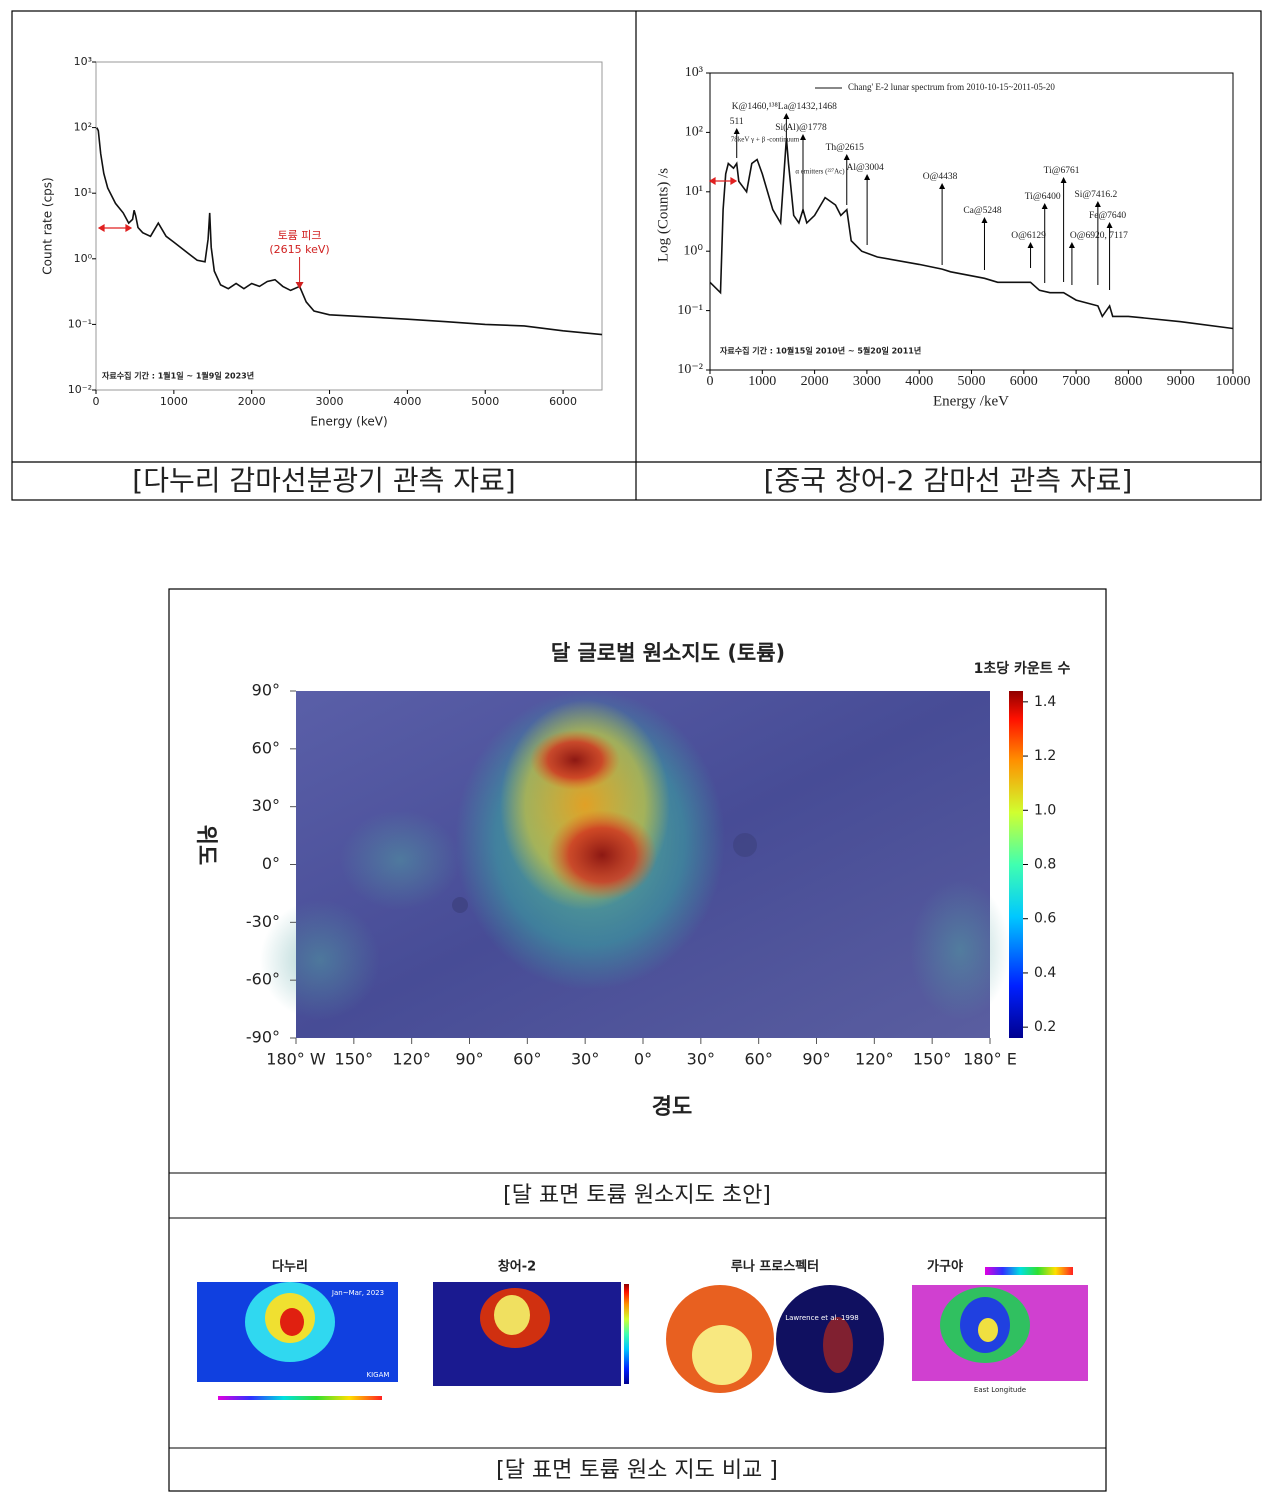 This screenshot has width=1280, height=1492. I want to click on panel-title: 가구야, so click(945, 1267).